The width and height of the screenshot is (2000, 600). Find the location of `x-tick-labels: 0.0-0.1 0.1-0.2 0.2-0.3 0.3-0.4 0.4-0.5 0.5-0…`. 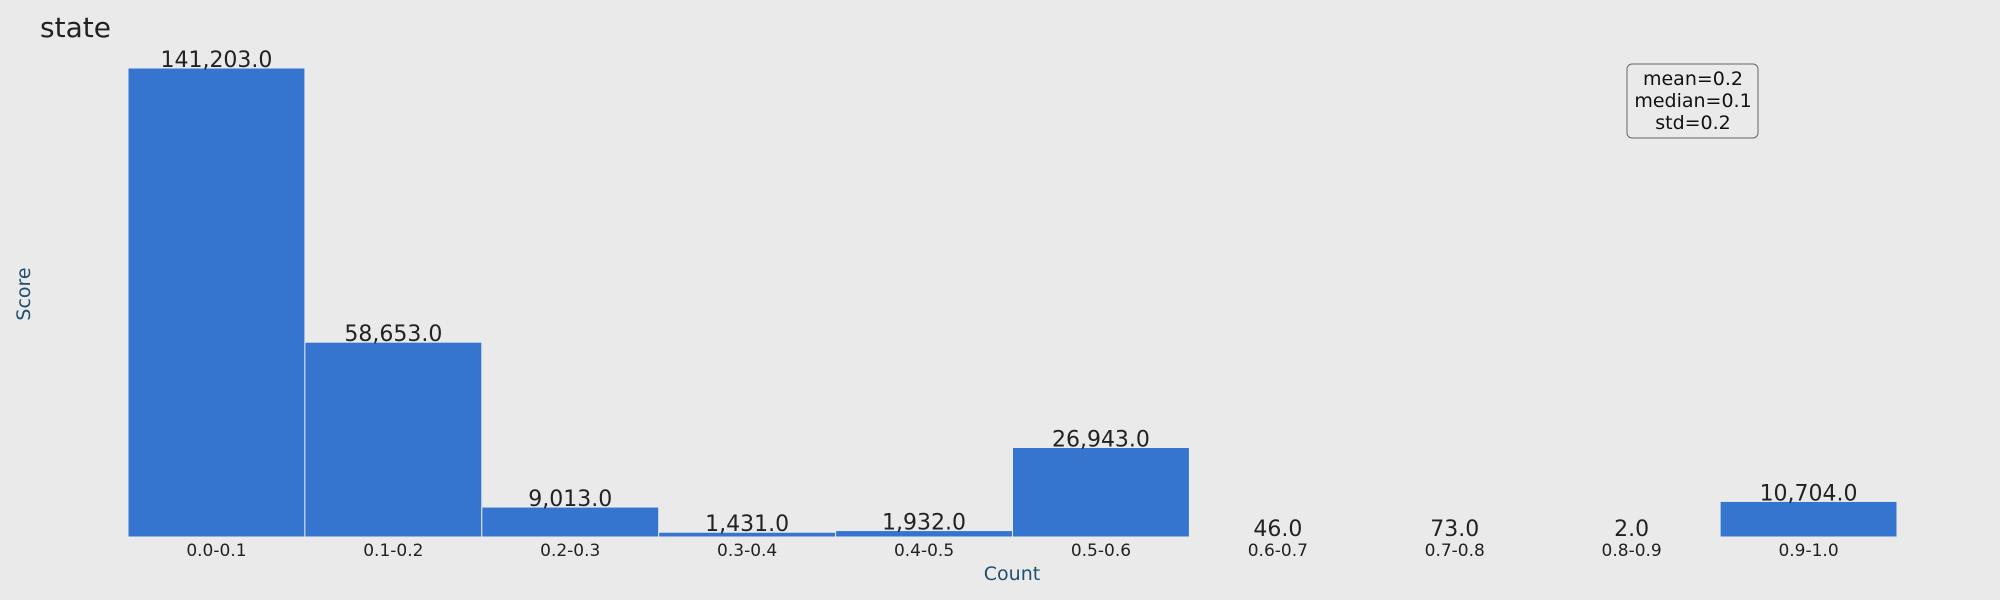

x-tick-labels: 0.0-0.1 0.1-0.2 0.2-0.3 0.3-0.4 0.4-0.5 0.5-0… is located at coordinates (1012, 551).